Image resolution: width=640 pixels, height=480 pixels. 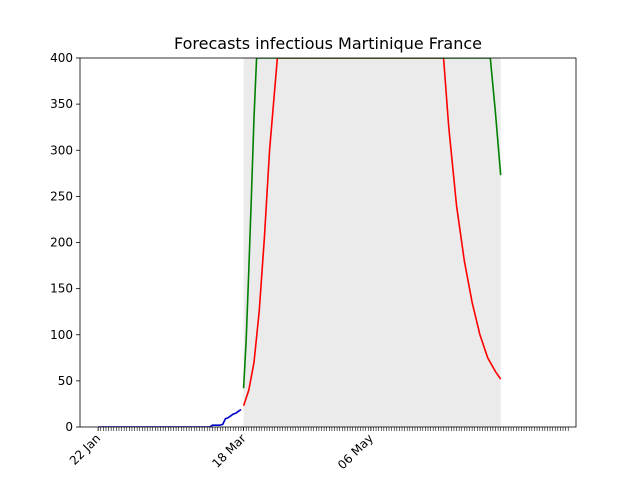 I want to click on chart-title: Forecasts infectious Martinique France, so click(x=328, y=43).